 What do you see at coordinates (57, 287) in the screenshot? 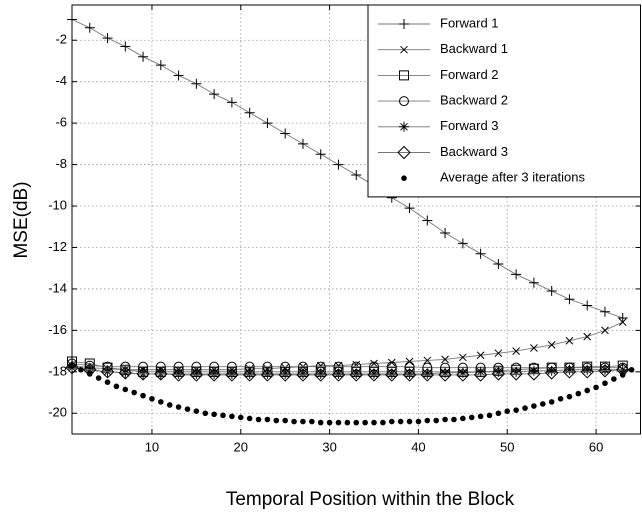
I see `y-tick-label: -14` at bounding box center [57, 287].